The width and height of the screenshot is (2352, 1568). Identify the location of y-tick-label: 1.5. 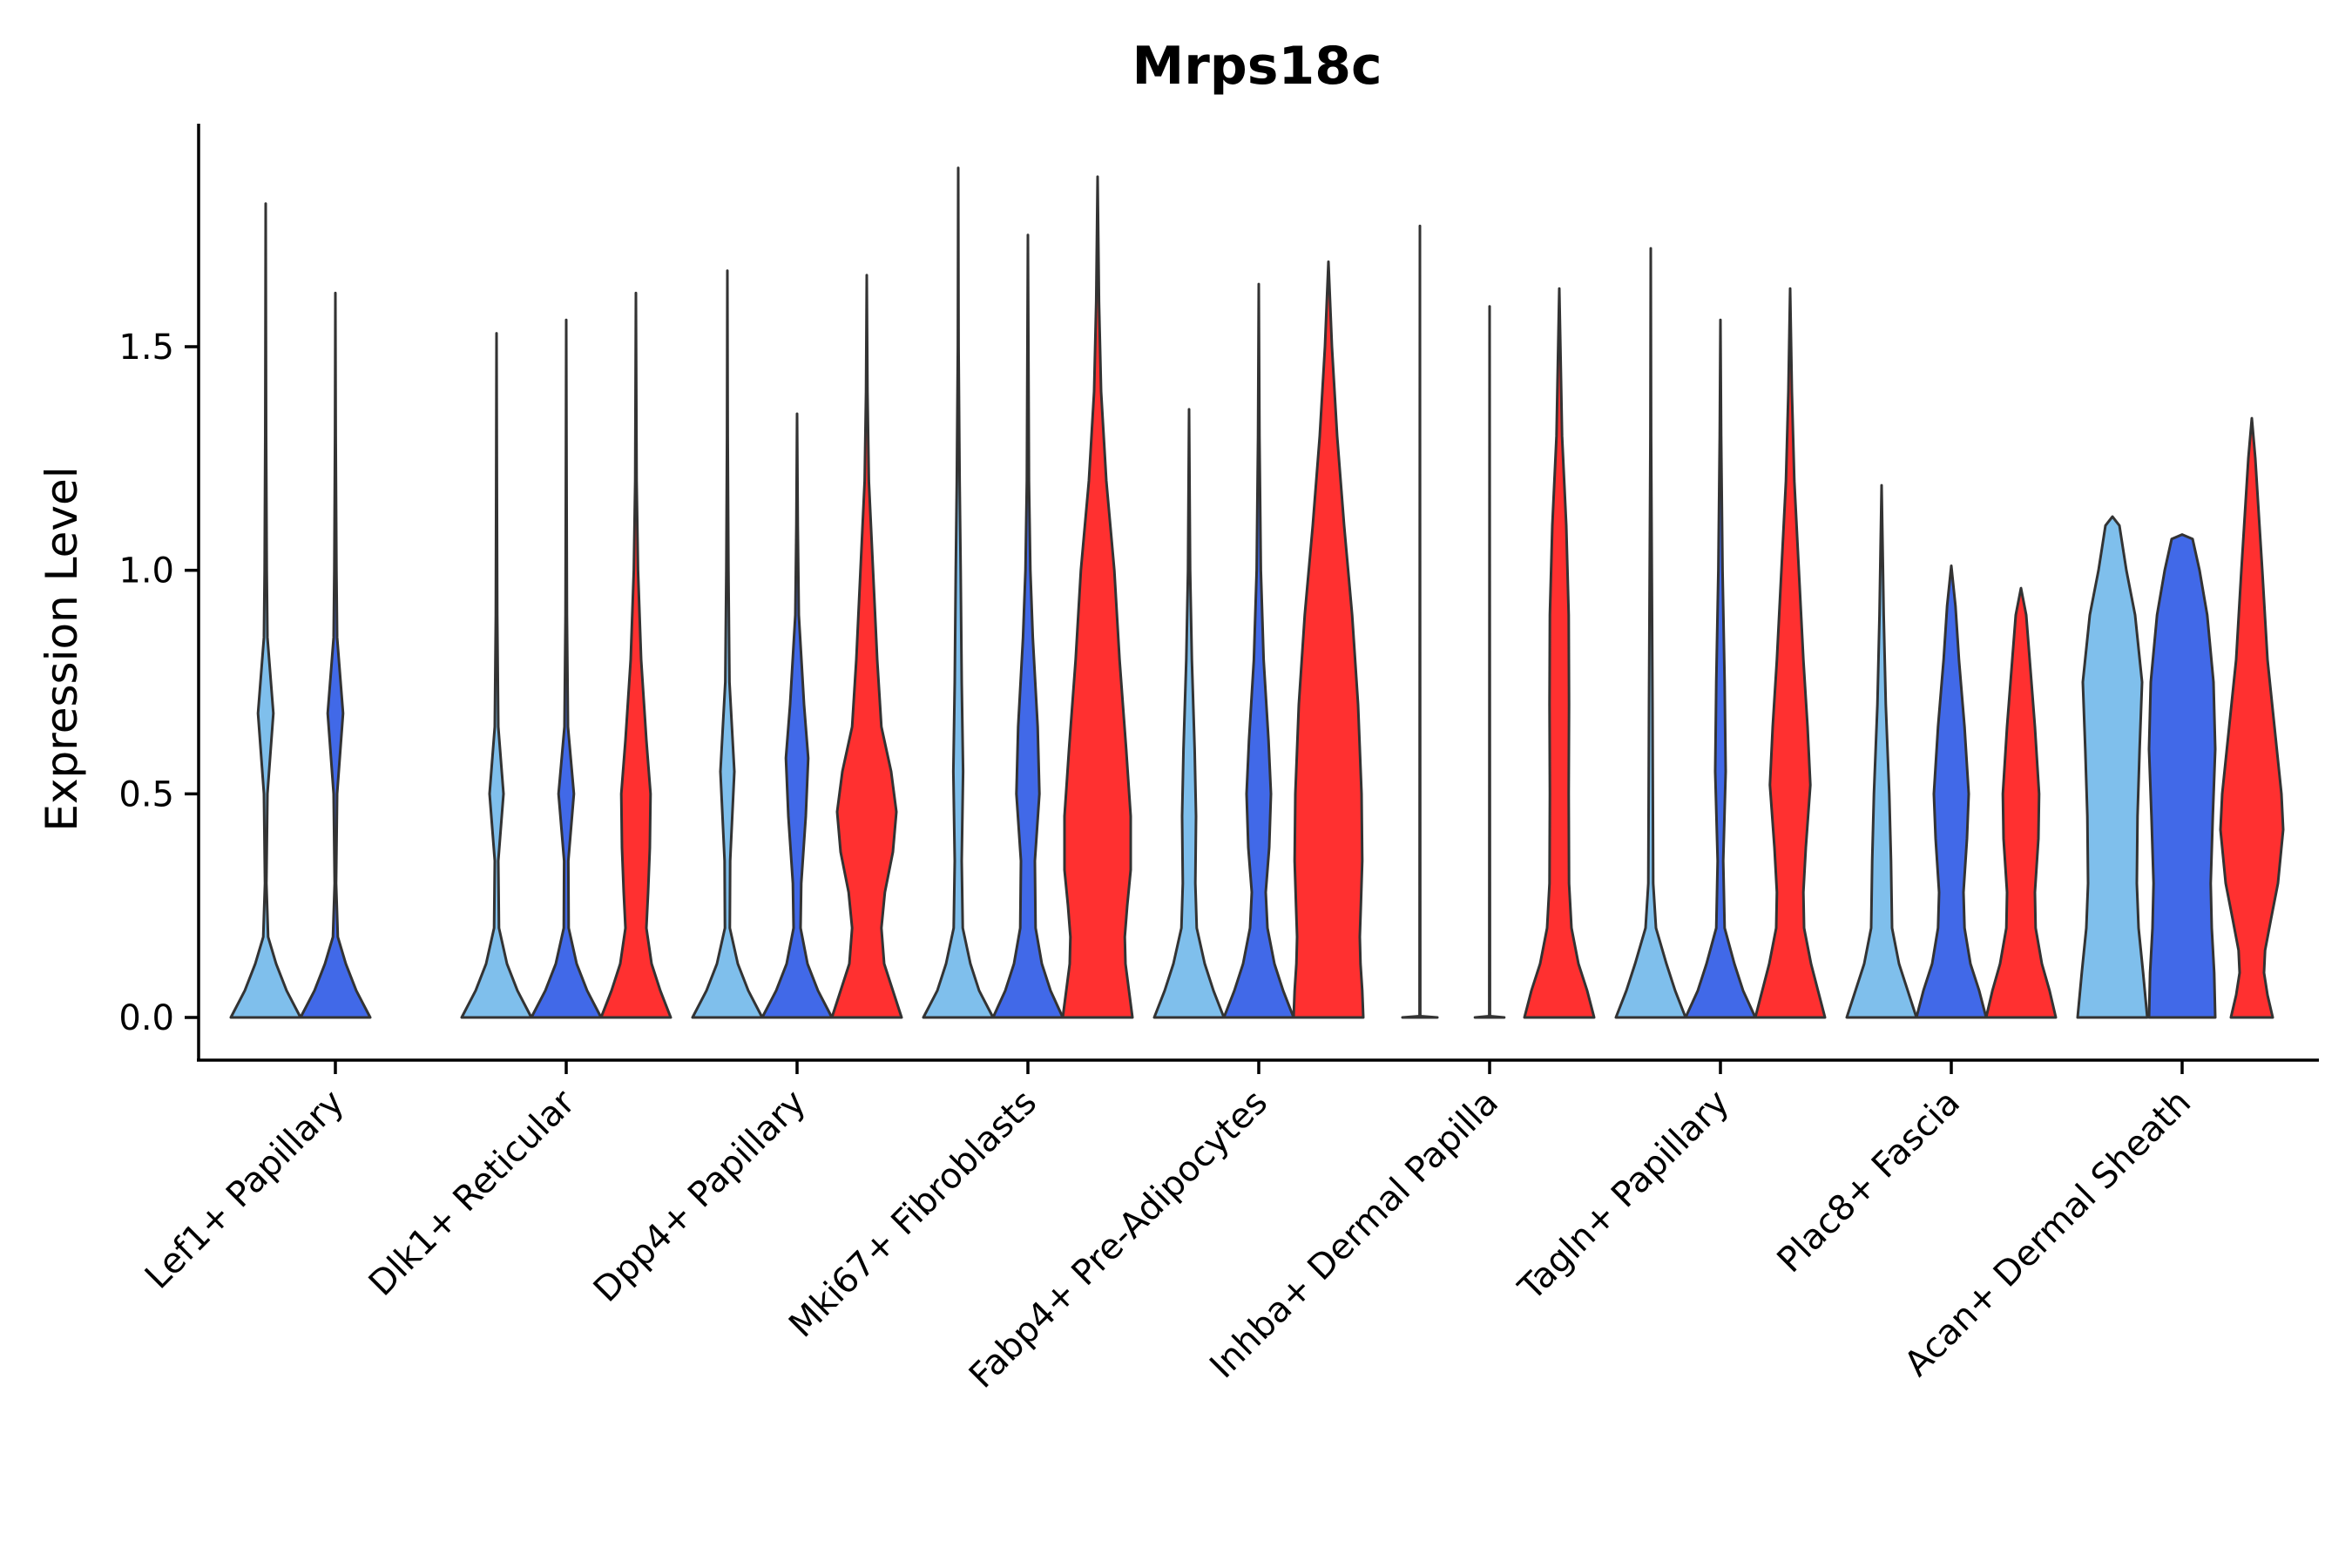
(146, 348).